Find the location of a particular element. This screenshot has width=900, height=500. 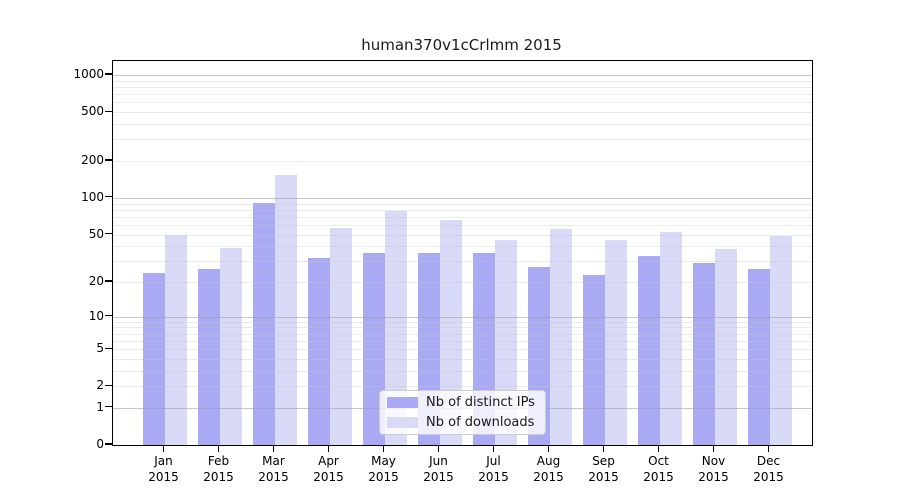

y-tick-label: 1 is located at coordinates (100, 406).